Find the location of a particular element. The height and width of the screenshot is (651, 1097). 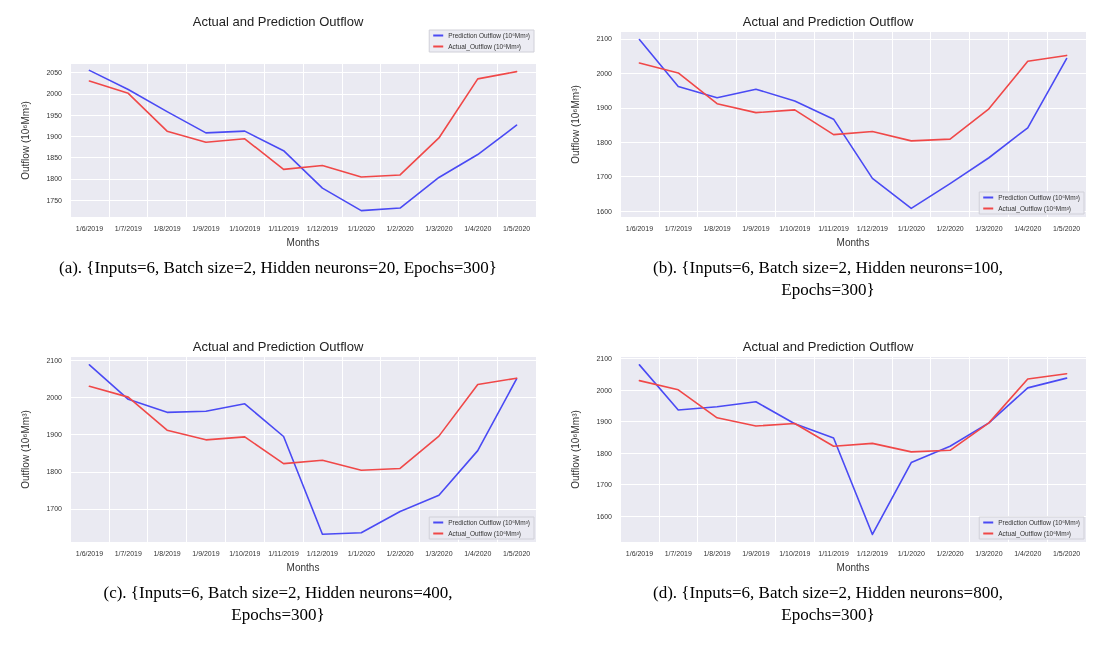

text: (a). {Inputs=6, Batch size=2, Hidden neurons=20, Epochs=300} is located at coordinates (278, 268).